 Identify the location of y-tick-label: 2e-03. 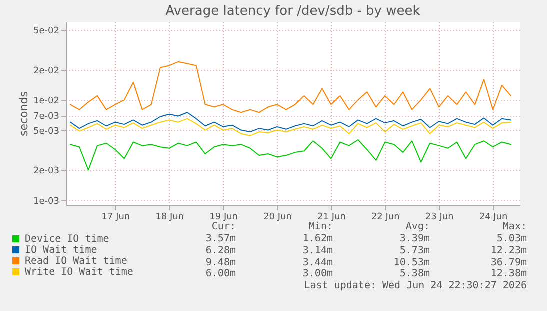
(47, 171).